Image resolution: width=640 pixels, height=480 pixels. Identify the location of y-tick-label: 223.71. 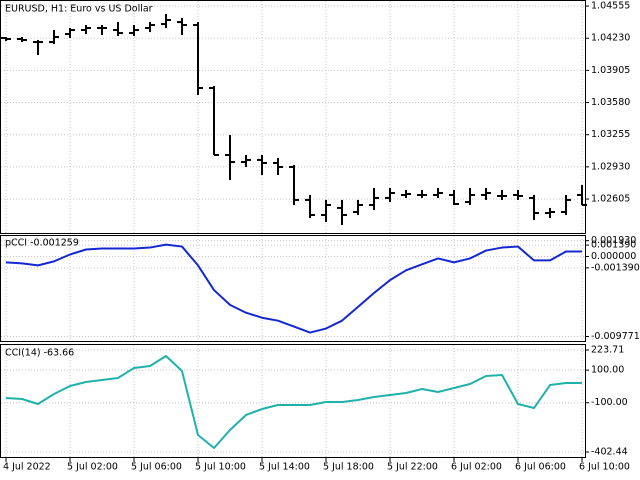
(607, 350).